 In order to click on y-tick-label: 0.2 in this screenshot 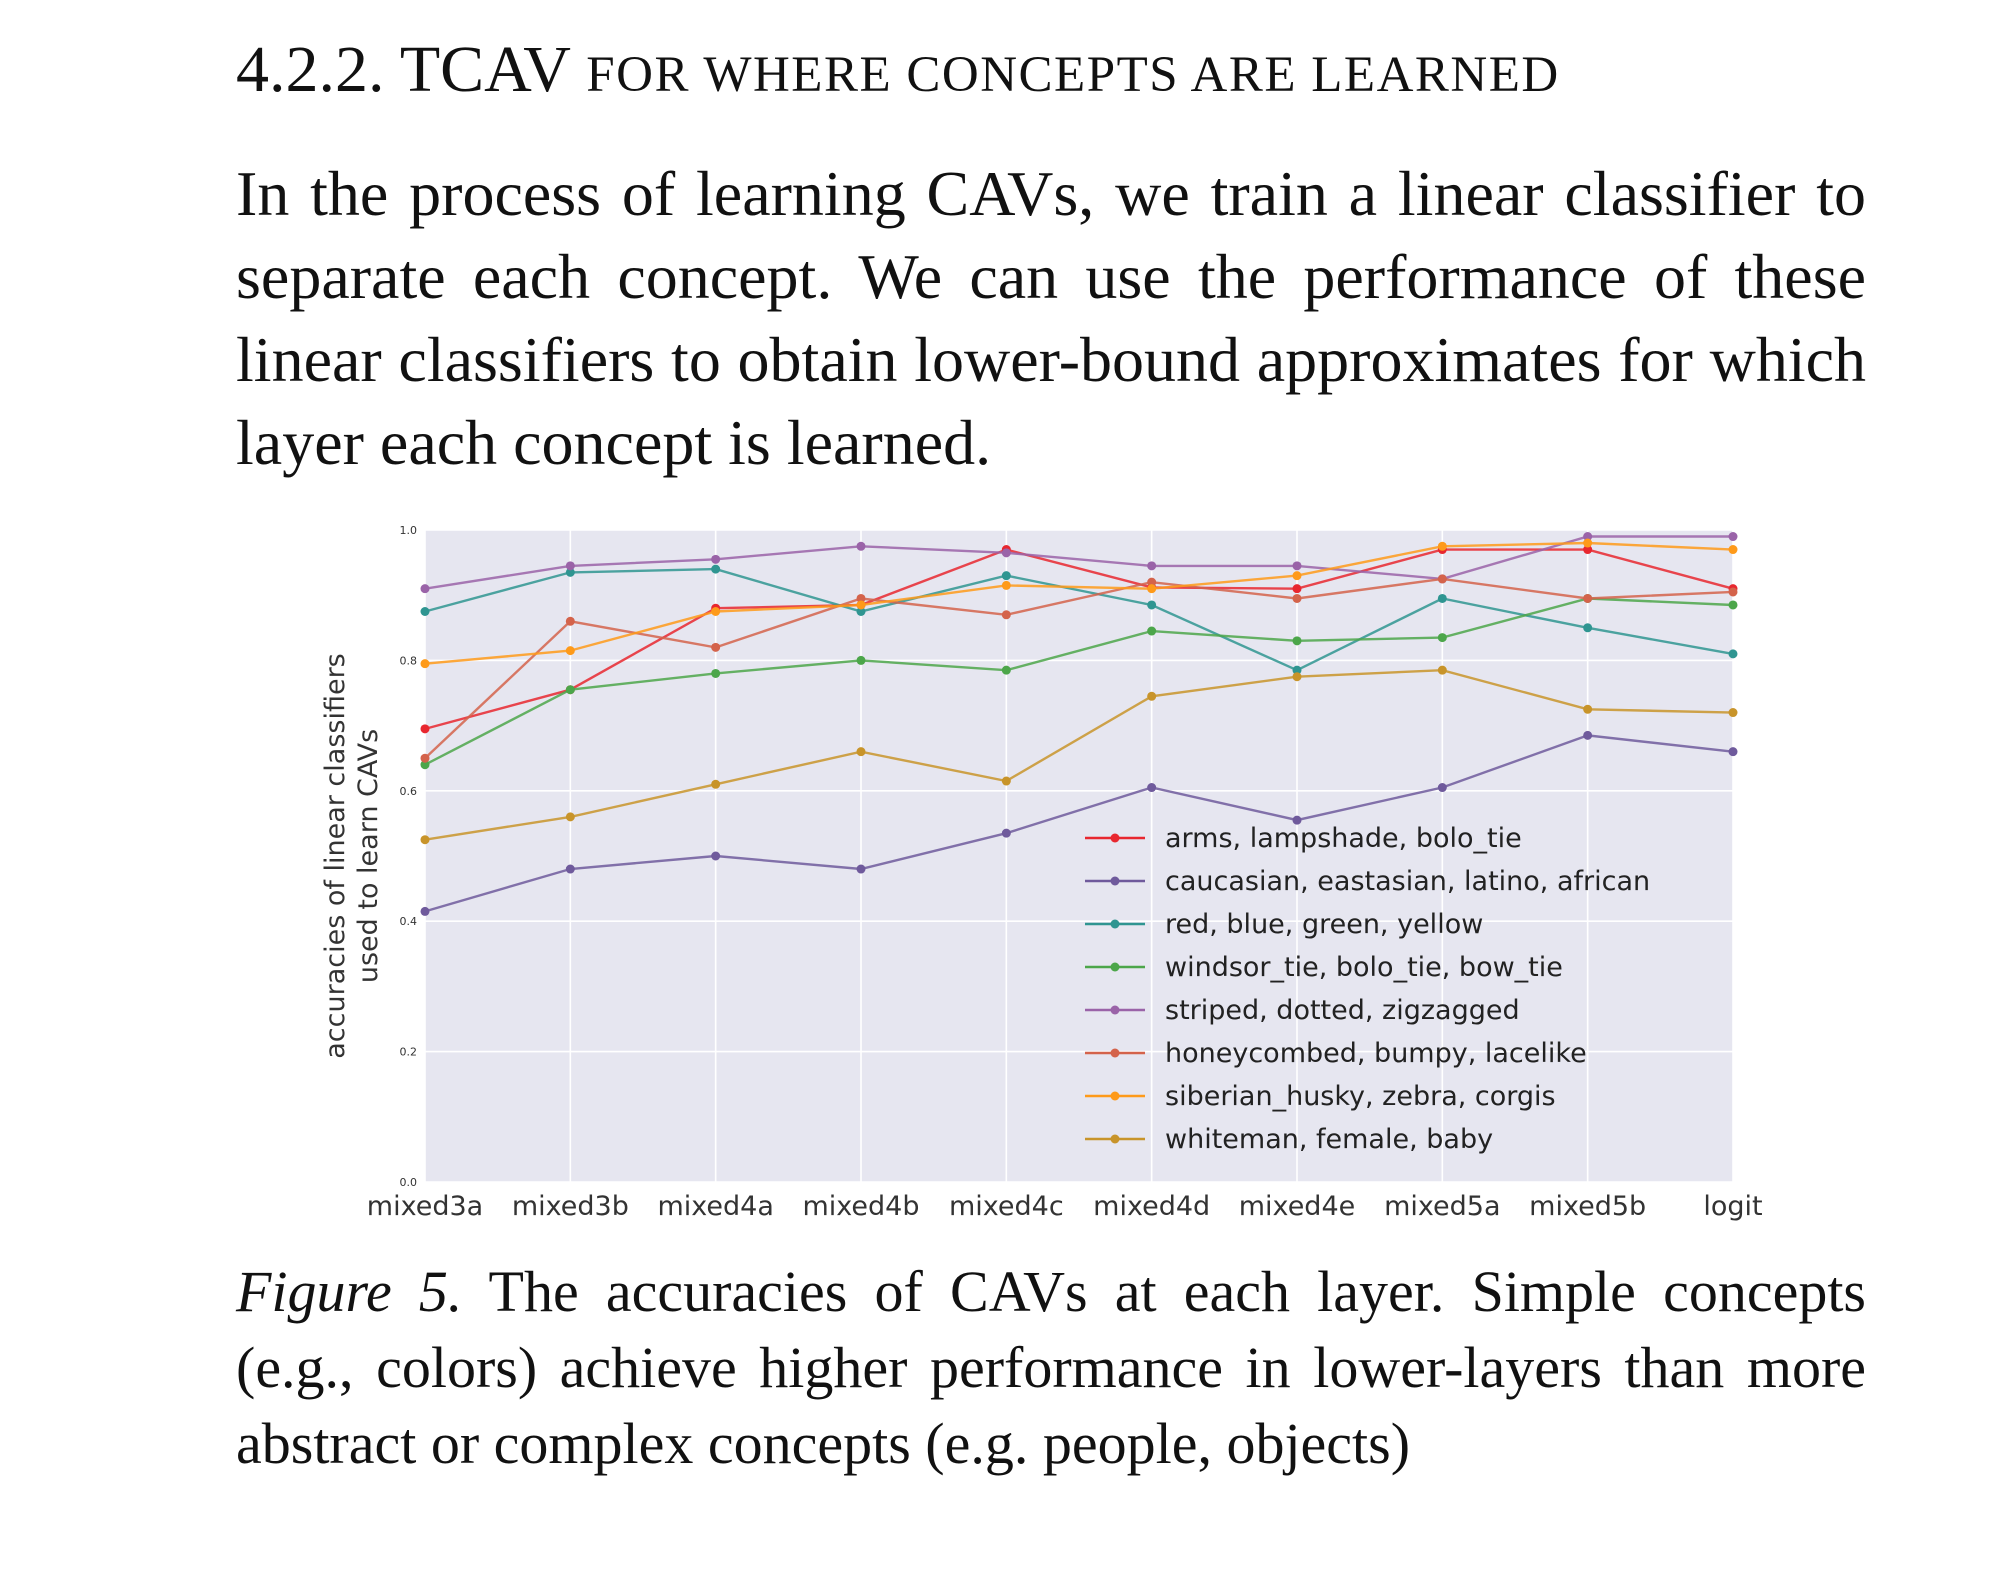, I will do `click(409, 1052)`.